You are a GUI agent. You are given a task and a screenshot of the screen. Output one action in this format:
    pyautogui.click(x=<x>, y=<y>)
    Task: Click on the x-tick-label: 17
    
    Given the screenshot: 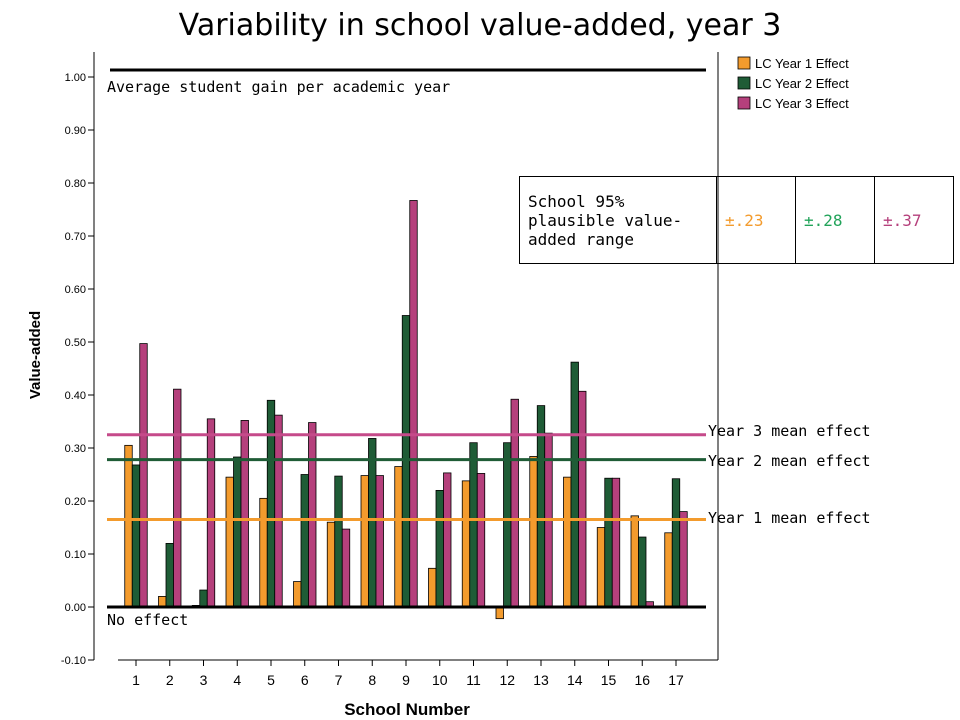 What is the action you would take?
    pyautogui.click(x=676, y=680)
    